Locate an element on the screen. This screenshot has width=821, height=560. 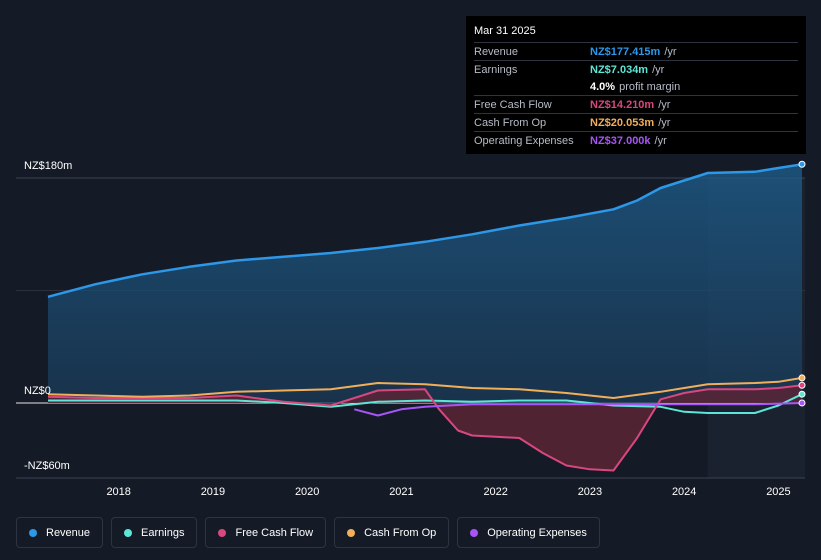
x-tick-label: 2021 is located at coordinates (401, 492).